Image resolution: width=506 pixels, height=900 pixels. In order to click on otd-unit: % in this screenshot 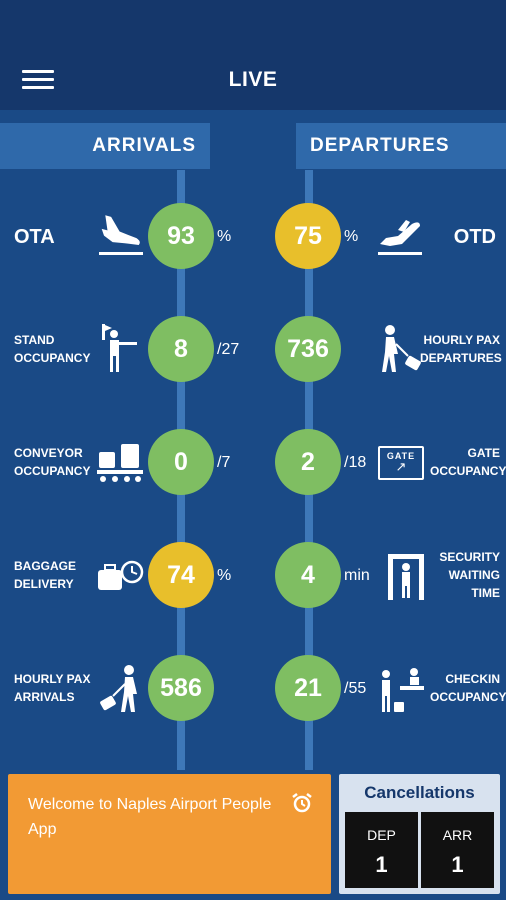, I will do `click(351, 236)`.